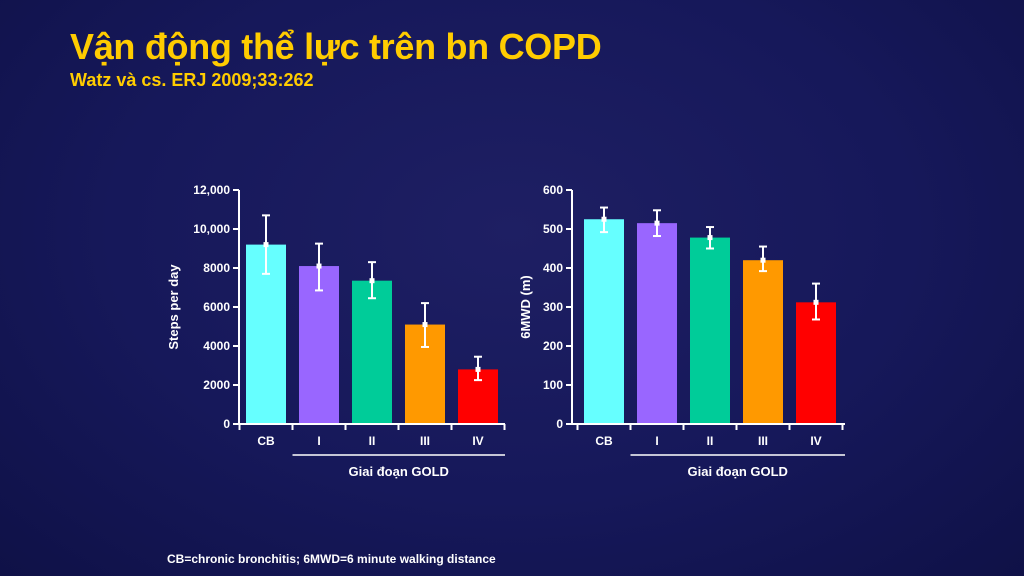  What do you see at coordinates (216, 307) in the screenshot?
I see `y-tick-label: 6000` at bounding box center [216, 307].